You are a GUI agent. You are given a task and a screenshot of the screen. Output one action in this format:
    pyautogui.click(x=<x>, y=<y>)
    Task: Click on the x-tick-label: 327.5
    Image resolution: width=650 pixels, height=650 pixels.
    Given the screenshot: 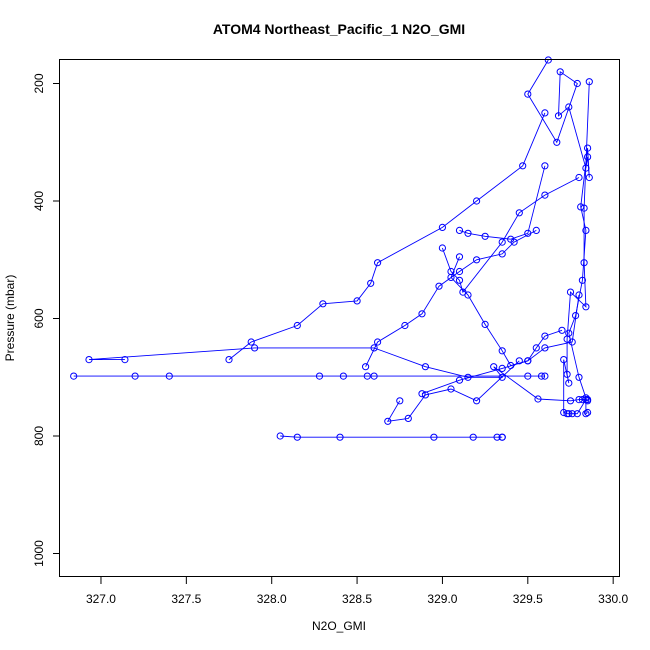 What is the action you would take?
    pyautogui.click(x=186, y=599)
    